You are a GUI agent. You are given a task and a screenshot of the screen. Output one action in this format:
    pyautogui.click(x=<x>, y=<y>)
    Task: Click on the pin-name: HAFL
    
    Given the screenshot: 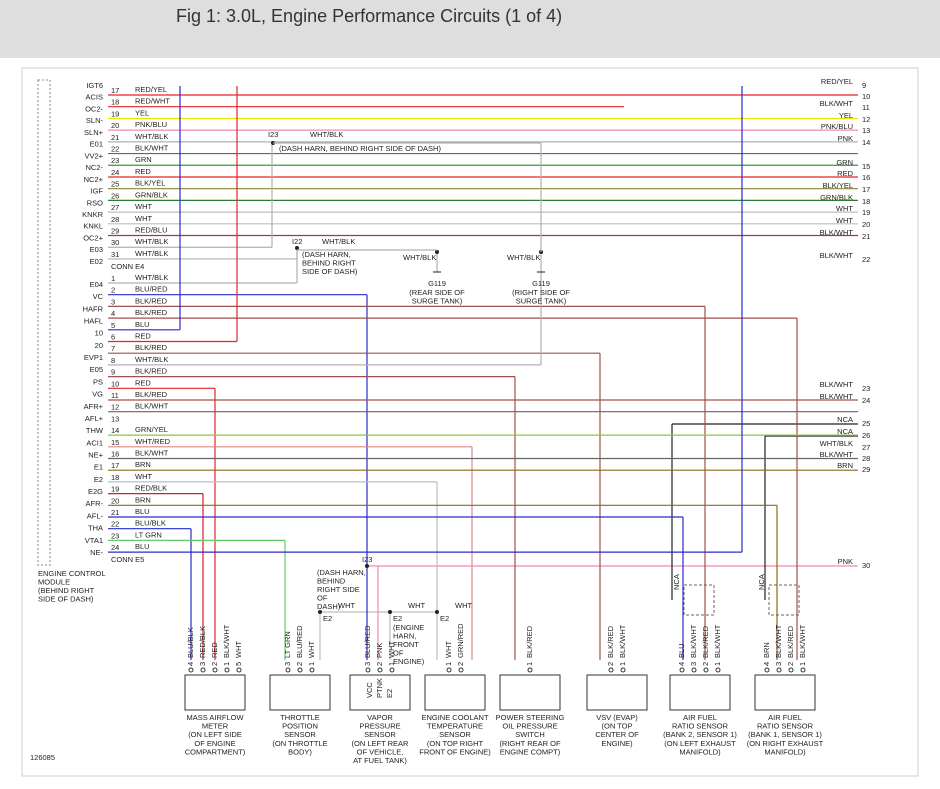 What is the action you would take?
    pyautogui.click(x=93, y=321)
    